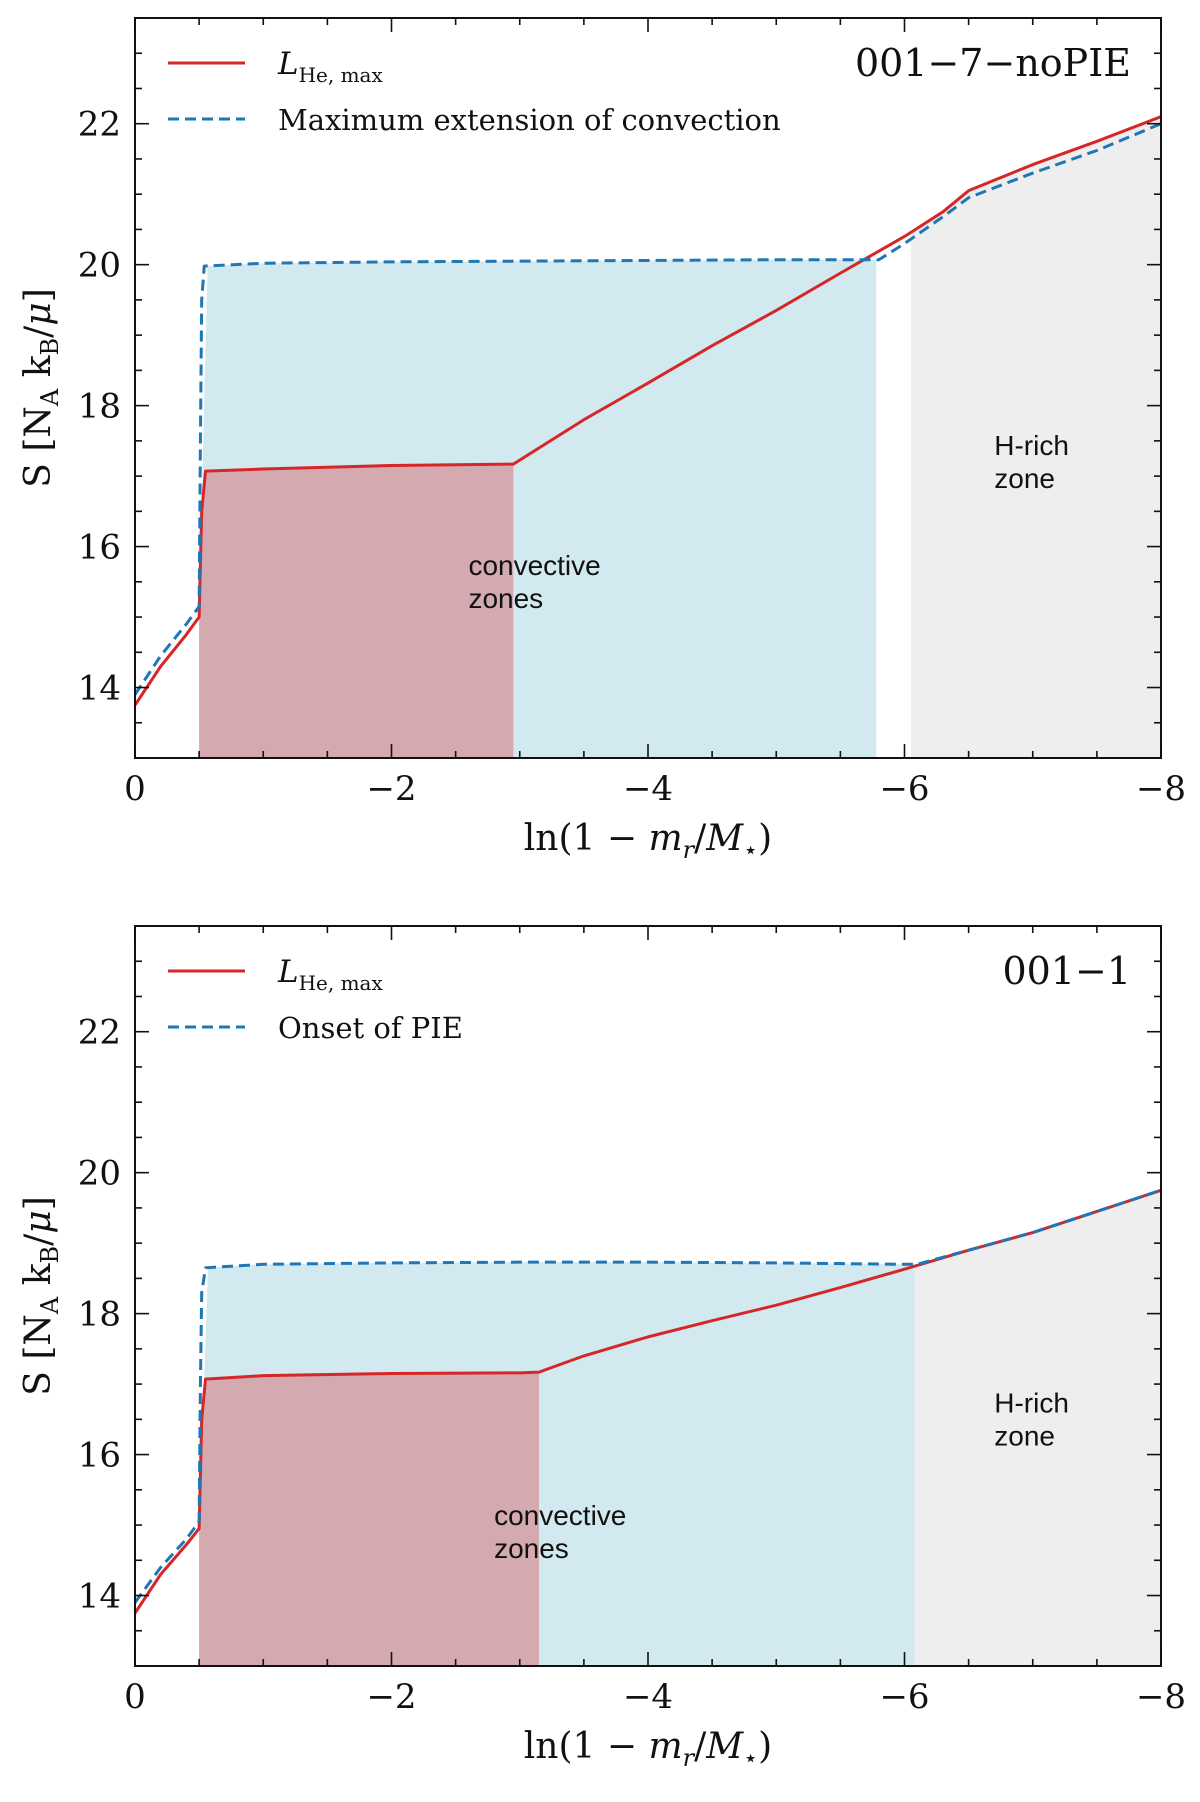 The height and width of the screenshot is (1802, 1200). I want to click on panel-title: 001−1, so click(1066, 971).